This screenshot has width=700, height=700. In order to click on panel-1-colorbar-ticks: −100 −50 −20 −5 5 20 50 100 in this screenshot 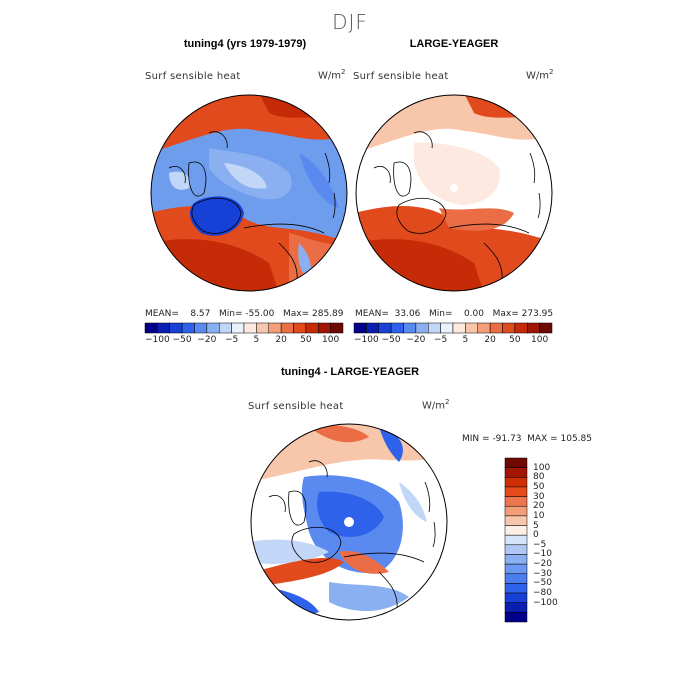, I will do `click(244, 341)`.